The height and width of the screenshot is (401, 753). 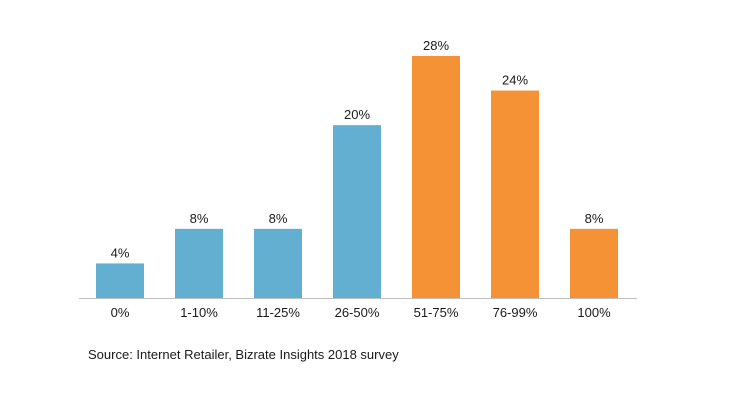 I want to click on category-label-11-25%: 11-25%, so click(x=278, y=312).